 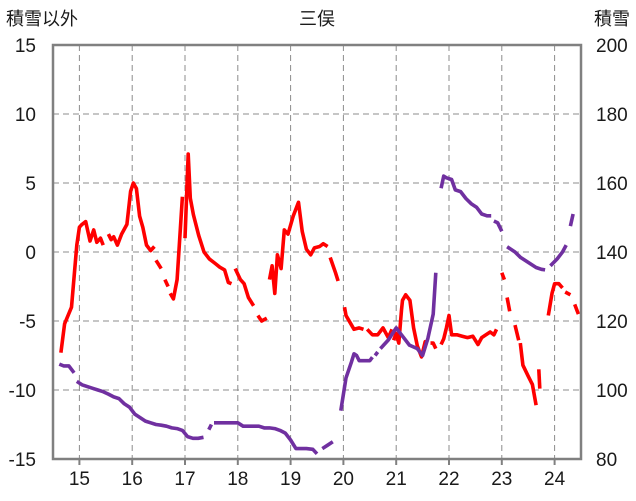 What do you see at coordinates (132, 479) in the screenshot?
I see `x-tick-label: 16` at bounding box center [132, 479].